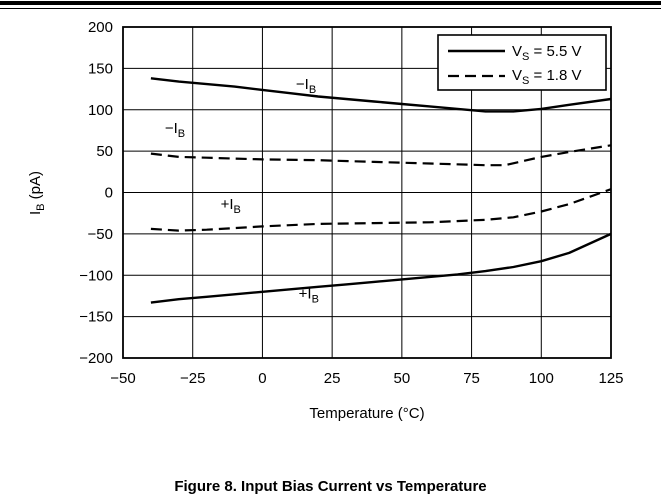  What do you see at coordinates (96, 193) in the screenshot?
I see `y-tick-labels: 200 150 100 50 0 −50 −100 −150 −200` at bounding box center [96, 193].